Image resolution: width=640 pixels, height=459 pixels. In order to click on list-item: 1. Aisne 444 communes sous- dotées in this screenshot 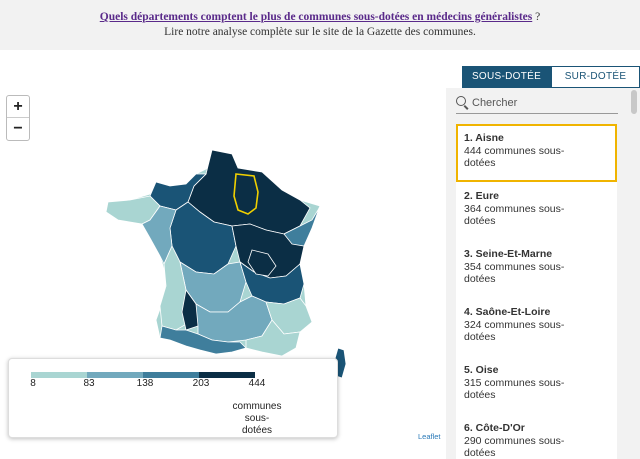, I will do `click(536, 153)`.